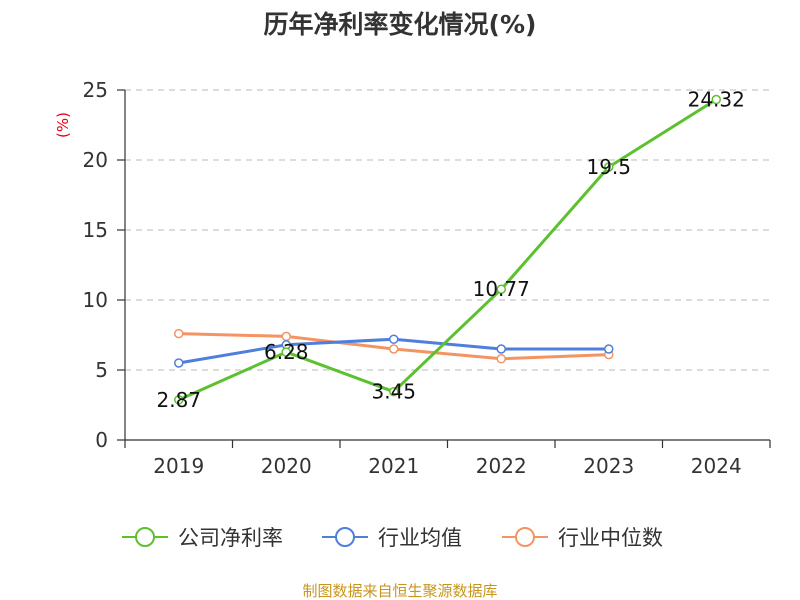 Image resolution: width=800 pixels, height=600 pixels. I want to click on y-axis-unit-label: (%), so click(63, 125).